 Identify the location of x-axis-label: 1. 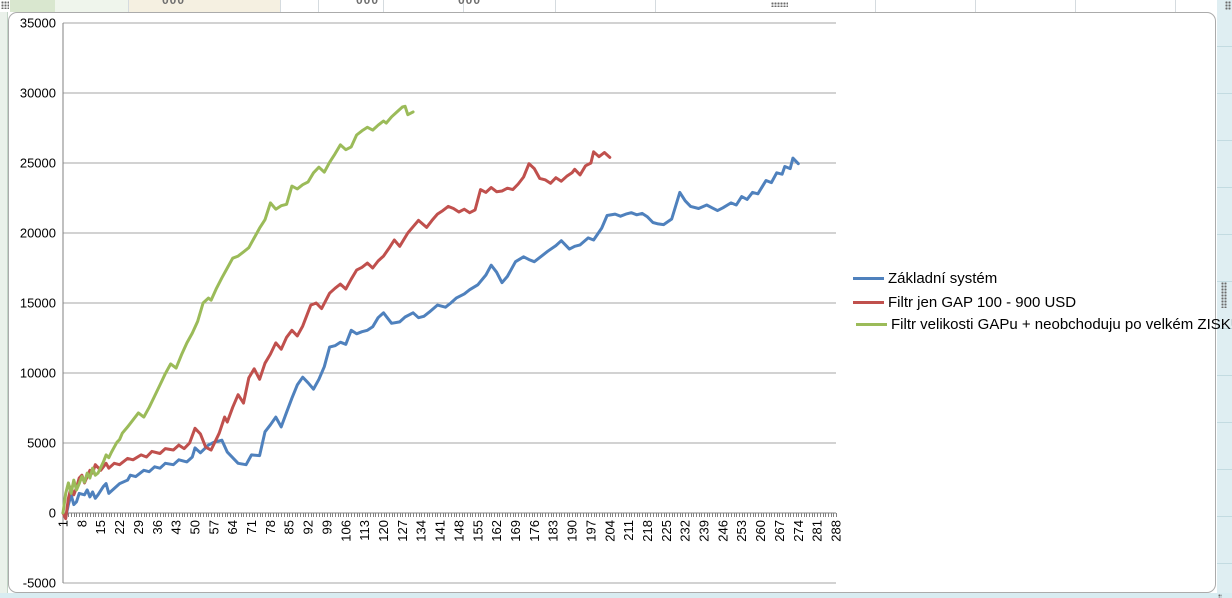
(63, 523).